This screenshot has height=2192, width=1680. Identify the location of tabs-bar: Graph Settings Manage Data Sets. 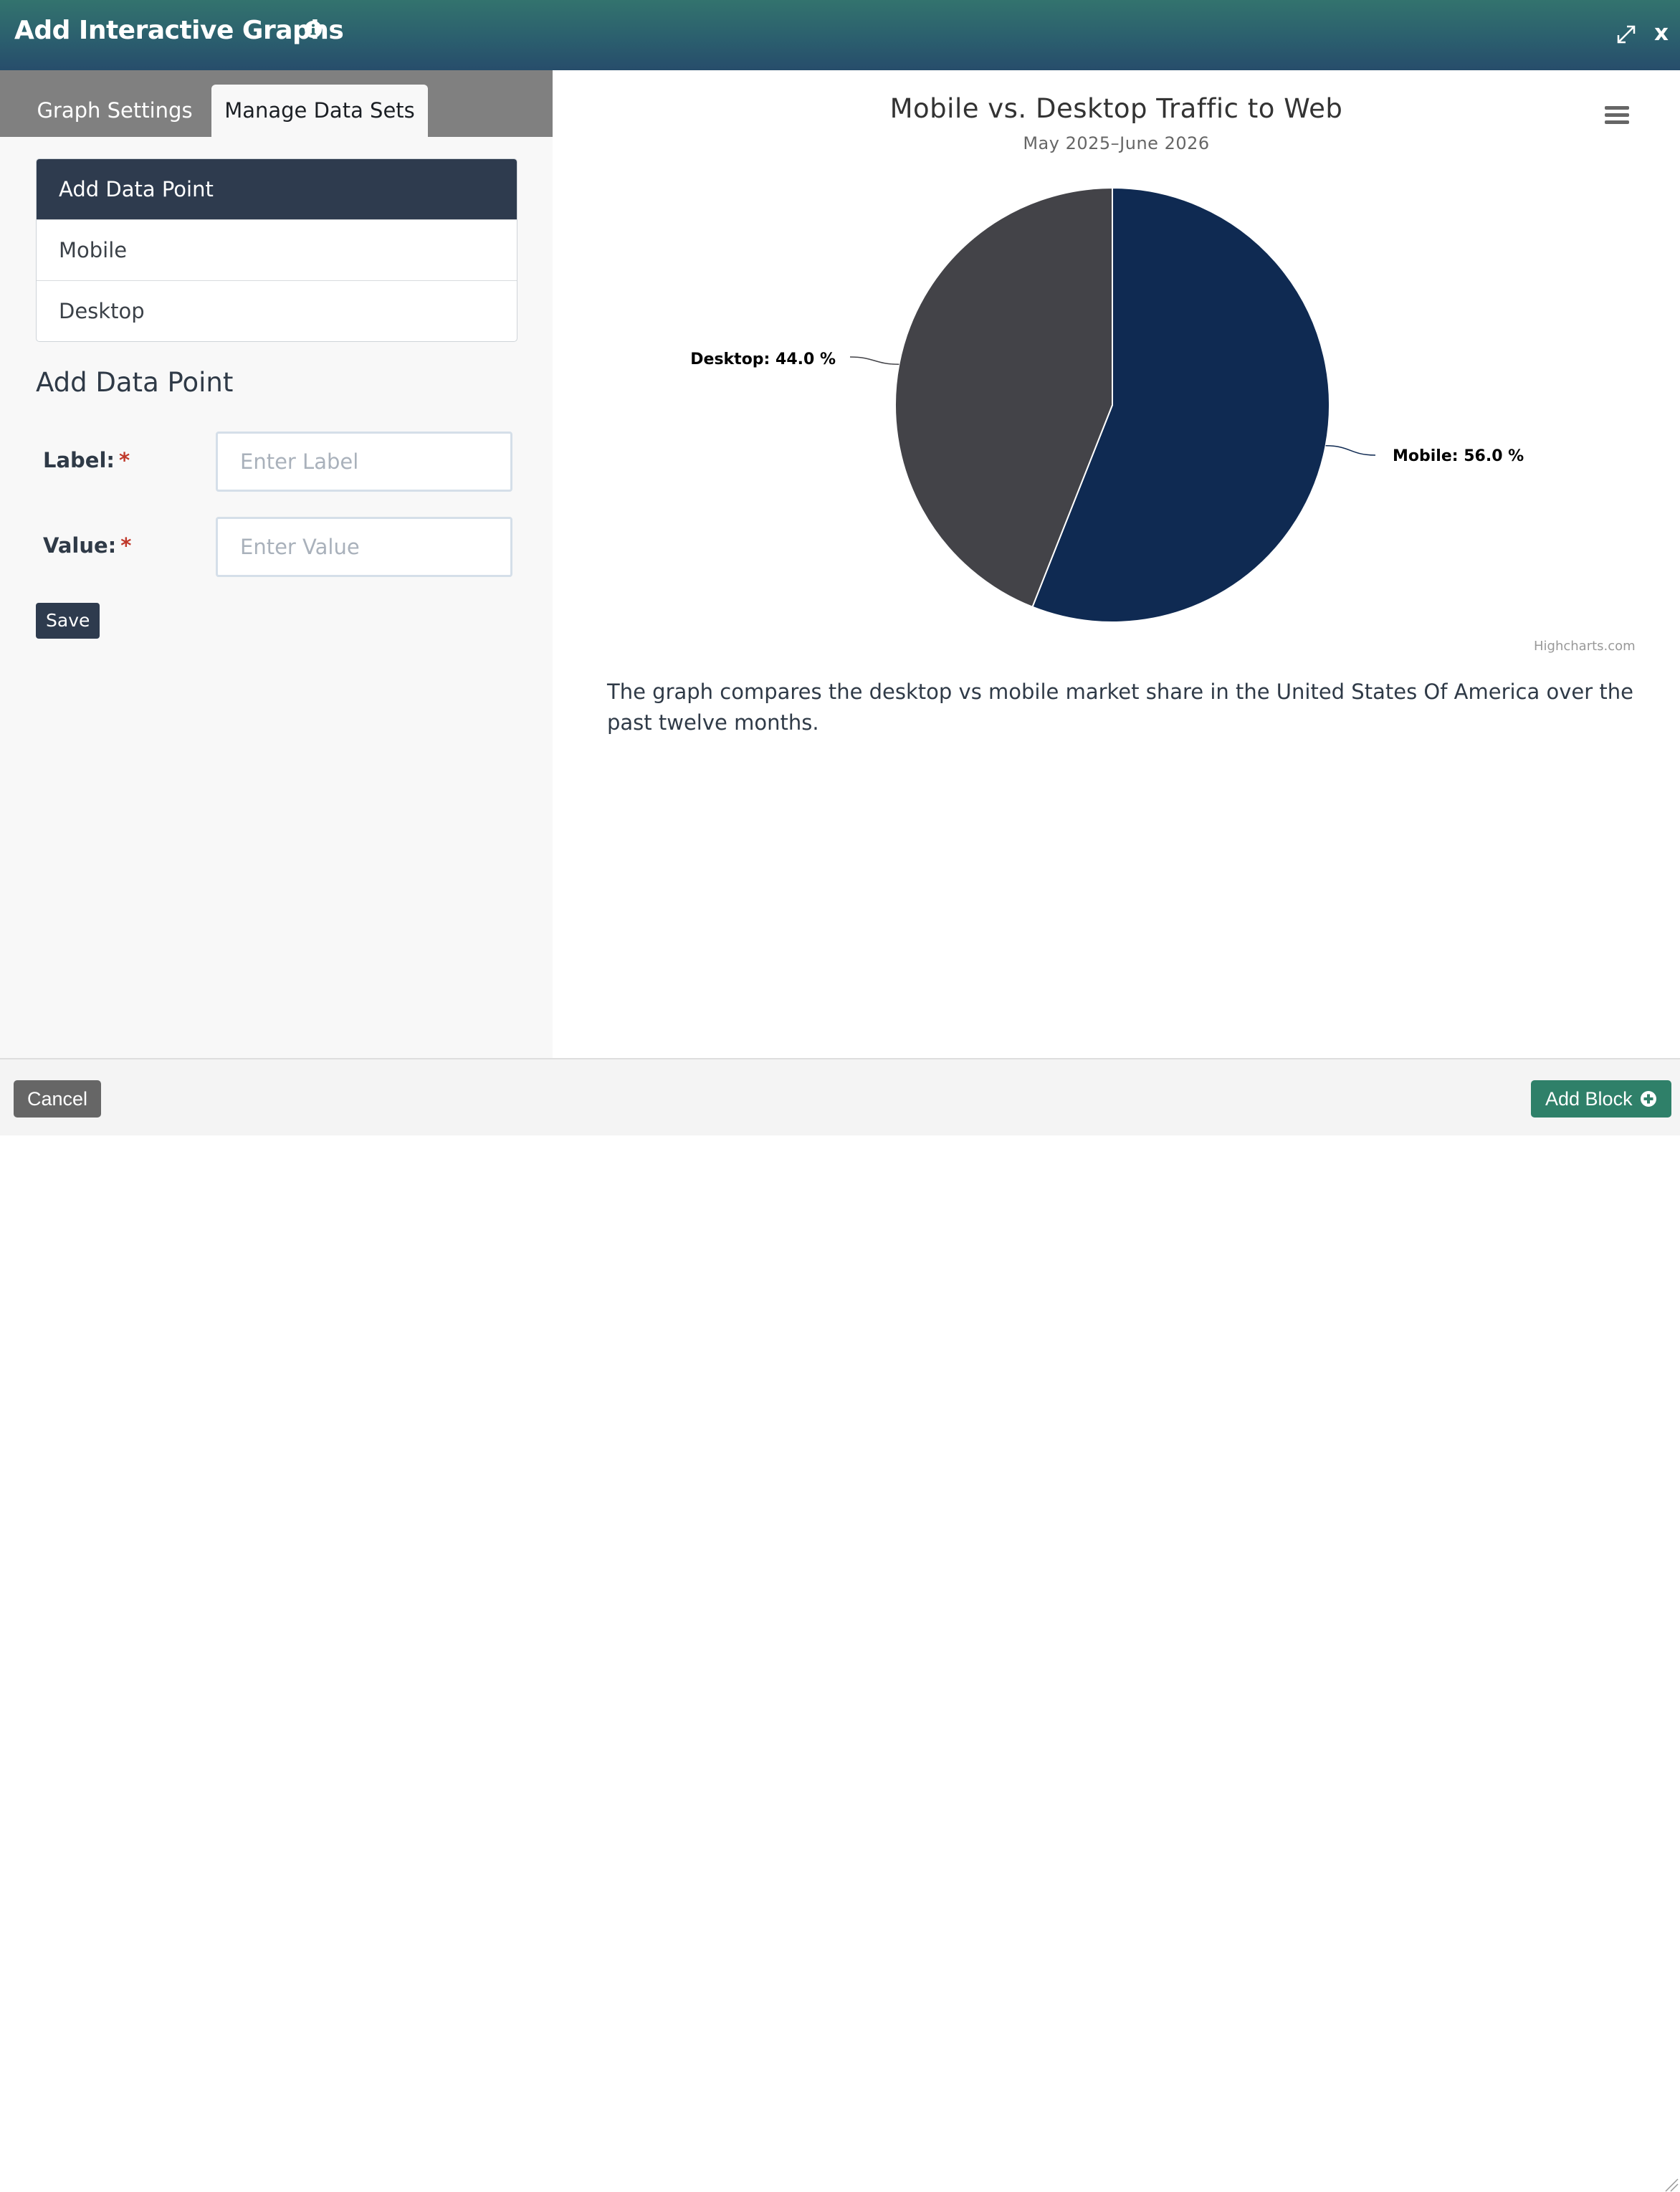
(276, 103).